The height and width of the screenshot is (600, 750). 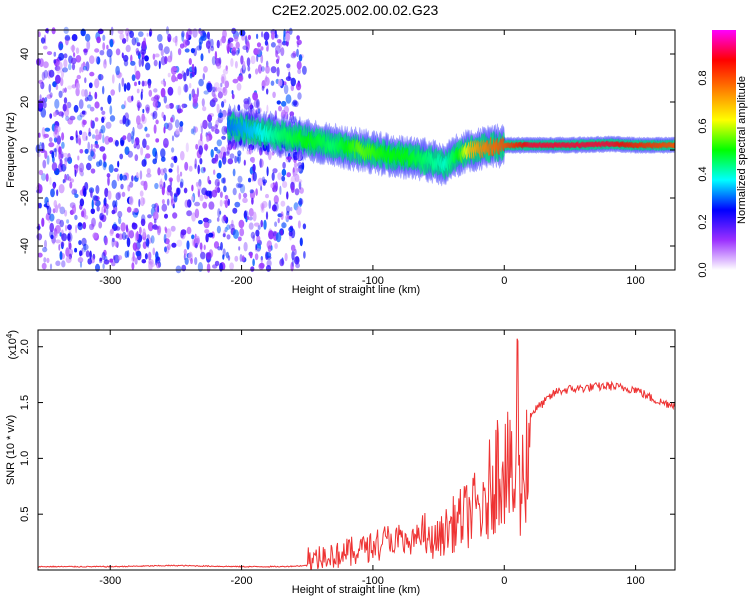 I want to click on snr-y-tick-label: 1.5, so click(x=25, y=402).